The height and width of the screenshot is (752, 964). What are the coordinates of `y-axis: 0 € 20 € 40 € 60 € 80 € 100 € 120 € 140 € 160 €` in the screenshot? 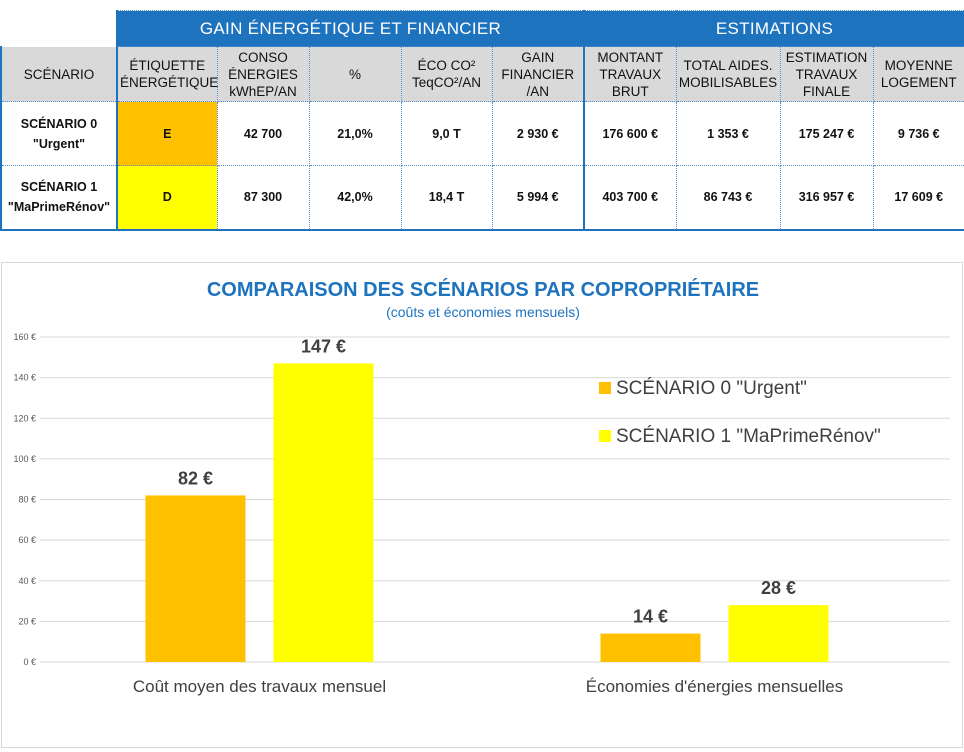 It's located at (24, 499).